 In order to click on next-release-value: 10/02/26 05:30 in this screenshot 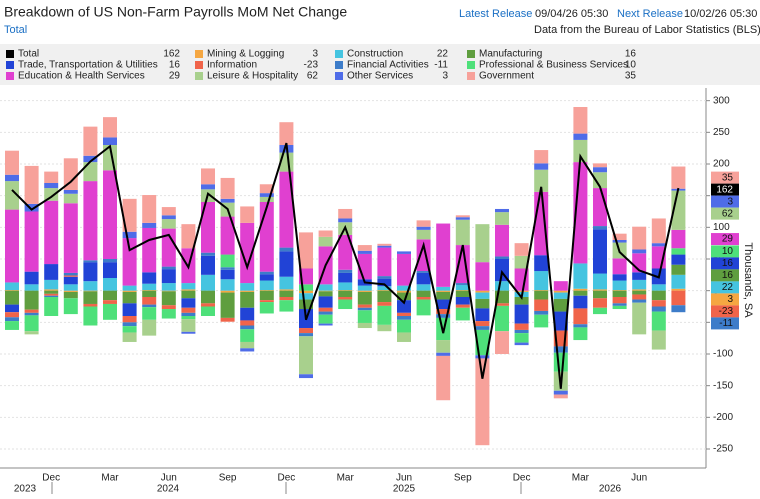, I will do `click(720, 14)`.